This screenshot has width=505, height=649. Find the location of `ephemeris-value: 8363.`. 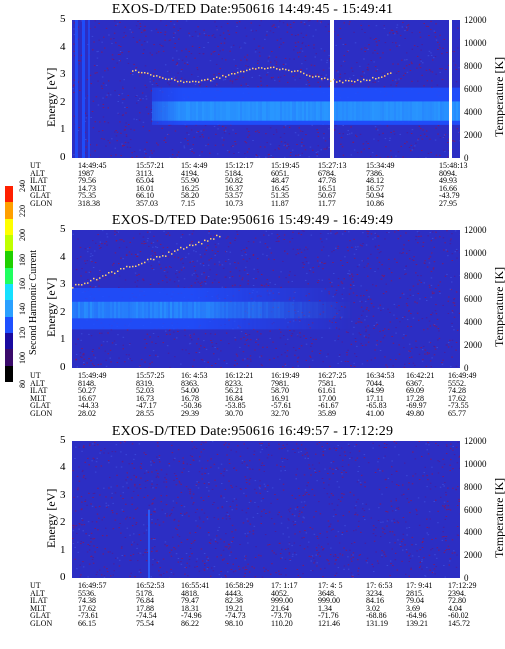

ephemeris-value: 8363. is located at coordinates (190, 383).